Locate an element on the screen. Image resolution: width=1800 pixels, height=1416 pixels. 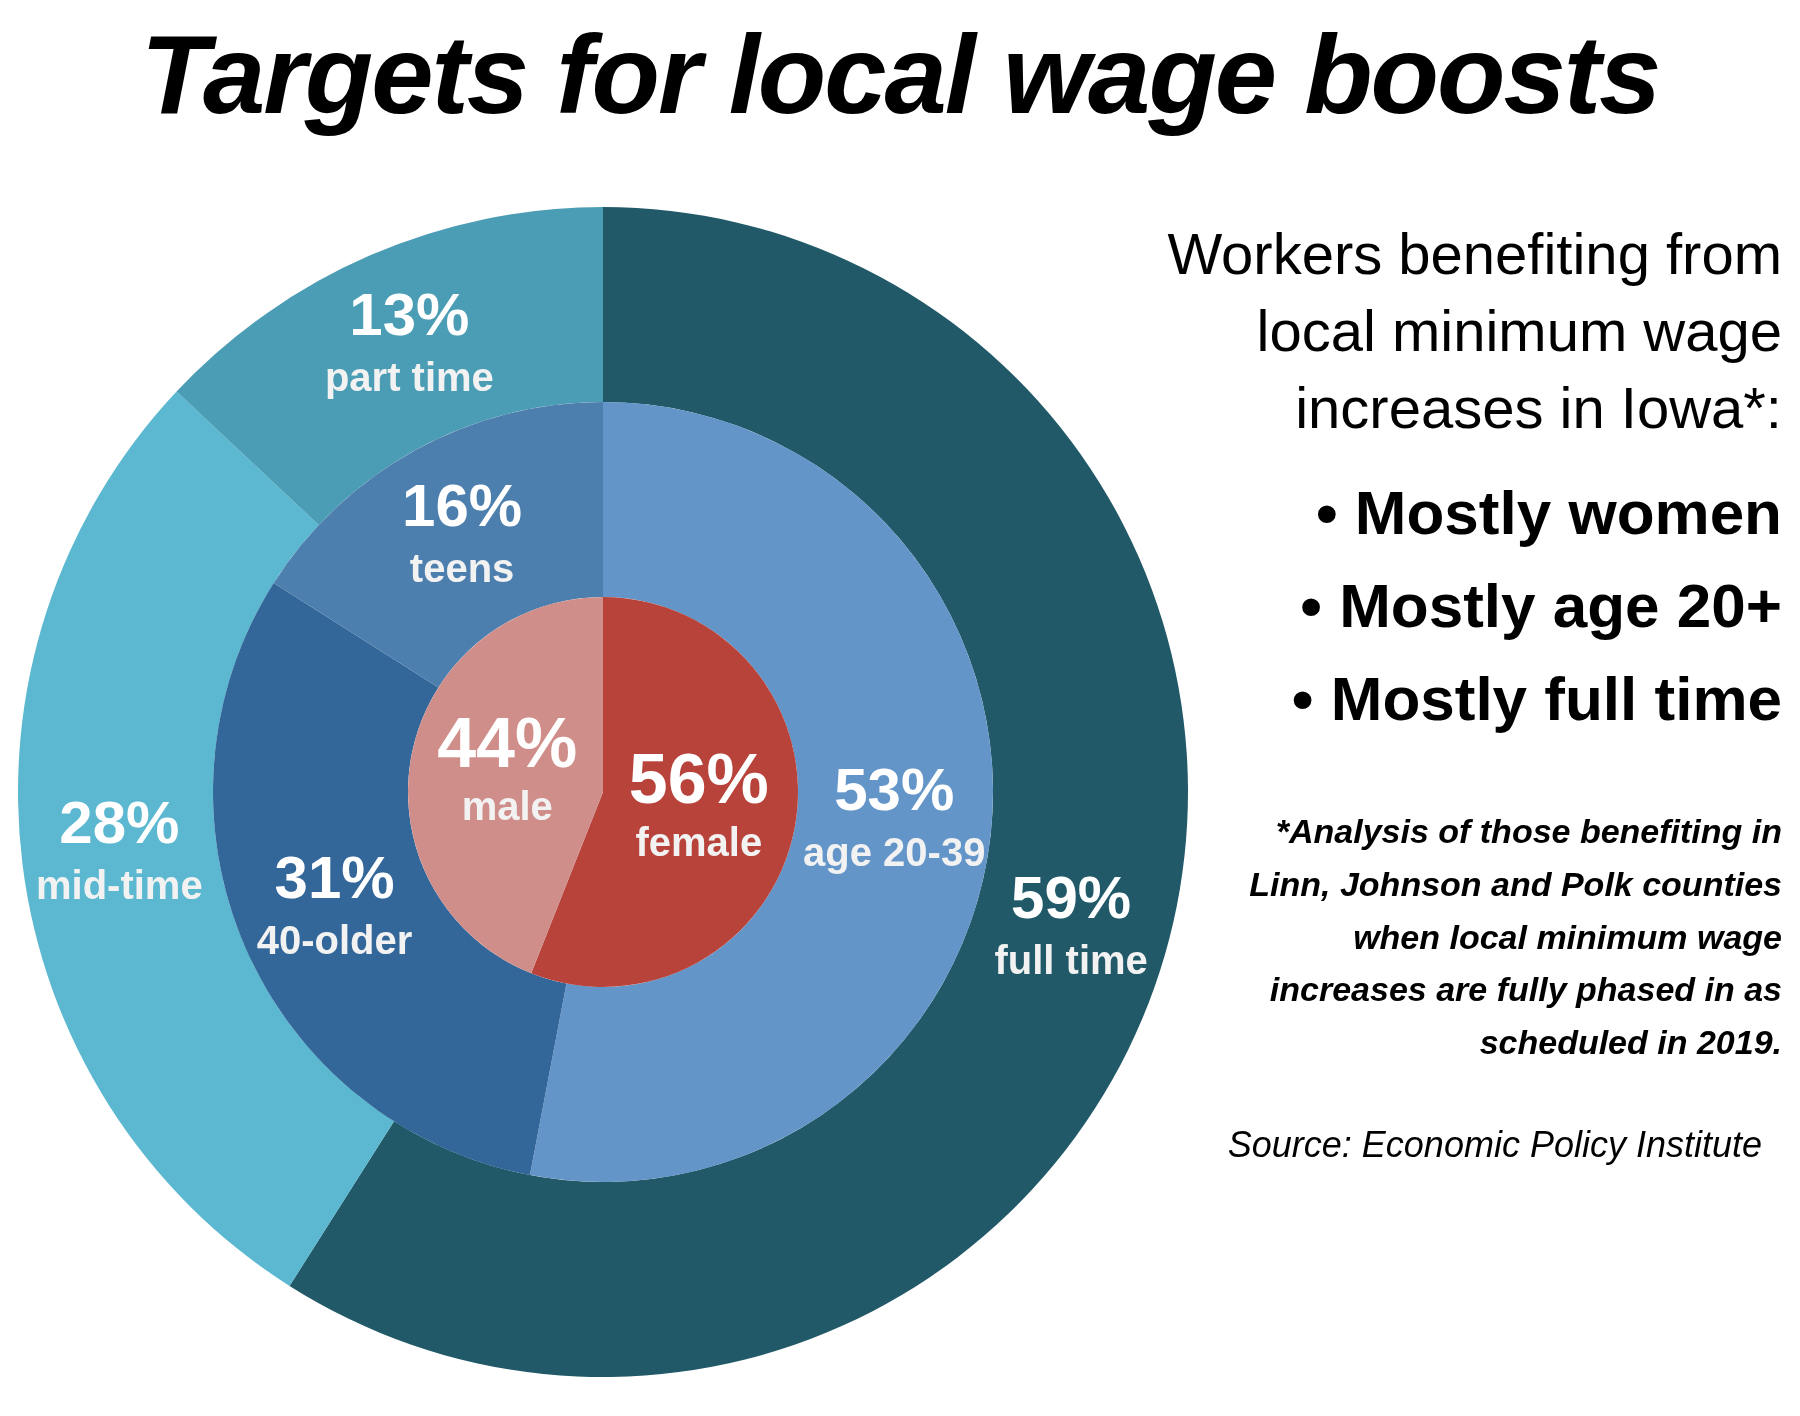
slice-label: part time is located at coordinates (409, 376).